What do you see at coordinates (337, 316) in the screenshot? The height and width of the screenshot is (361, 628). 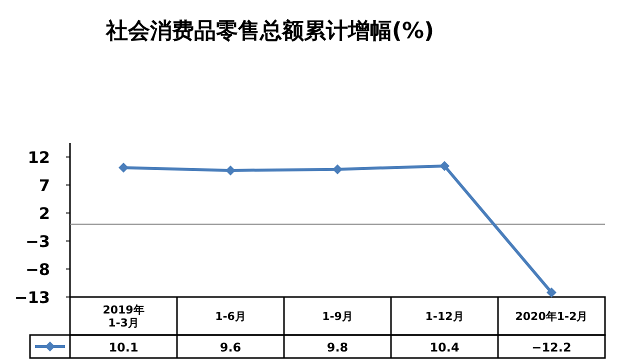 I see `x-tick-label: 1-9月` at bounding box center [337, 316].